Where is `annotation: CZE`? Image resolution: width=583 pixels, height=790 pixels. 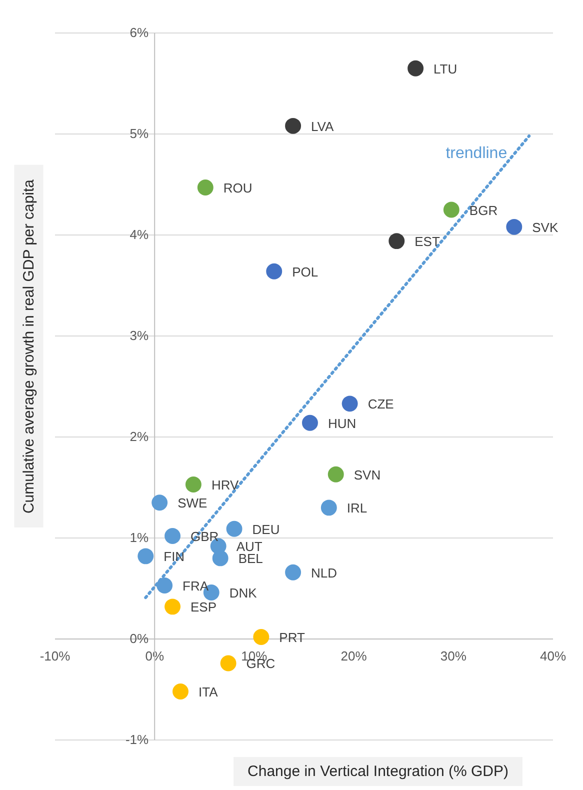
annotation: CZE is located at coordinates (381, 404).